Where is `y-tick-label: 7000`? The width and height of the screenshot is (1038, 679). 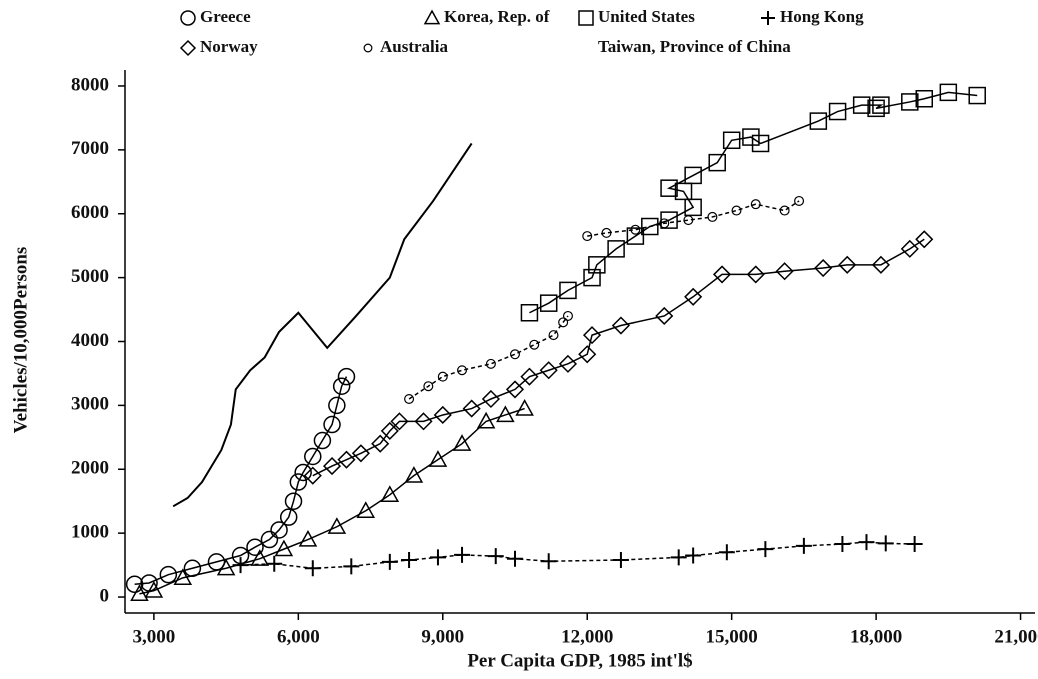 y-tick-label: 7000 is located at coordinates (90, 148).